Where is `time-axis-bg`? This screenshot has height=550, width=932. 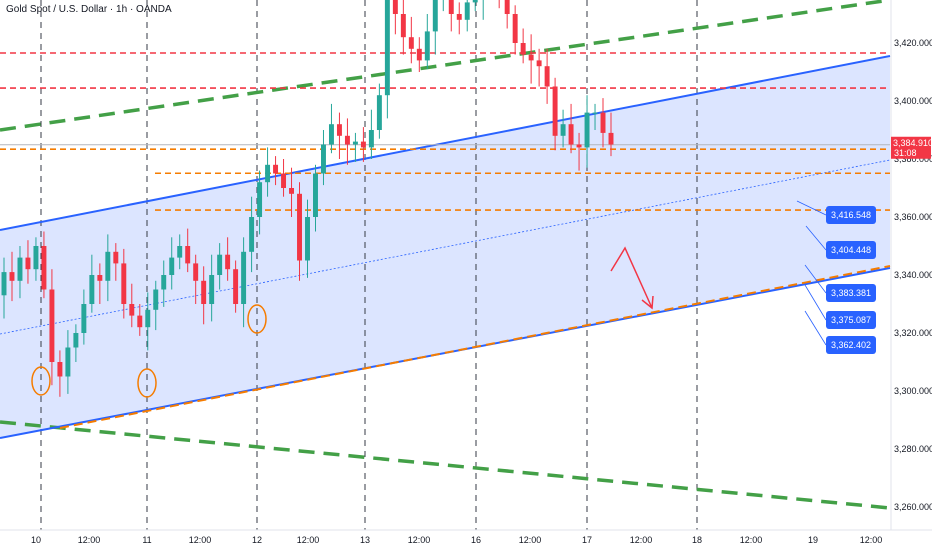
time-axis-bg is located at coordinates (466, 540).